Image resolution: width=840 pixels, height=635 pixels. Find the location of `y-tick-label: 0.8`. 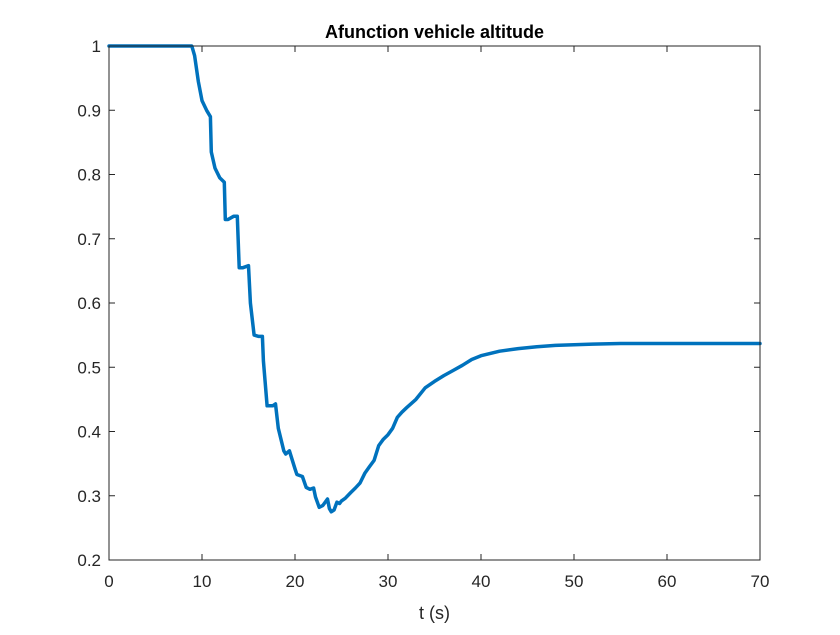

y-tick-label: 0.8 is located at coordinates (89, 175).